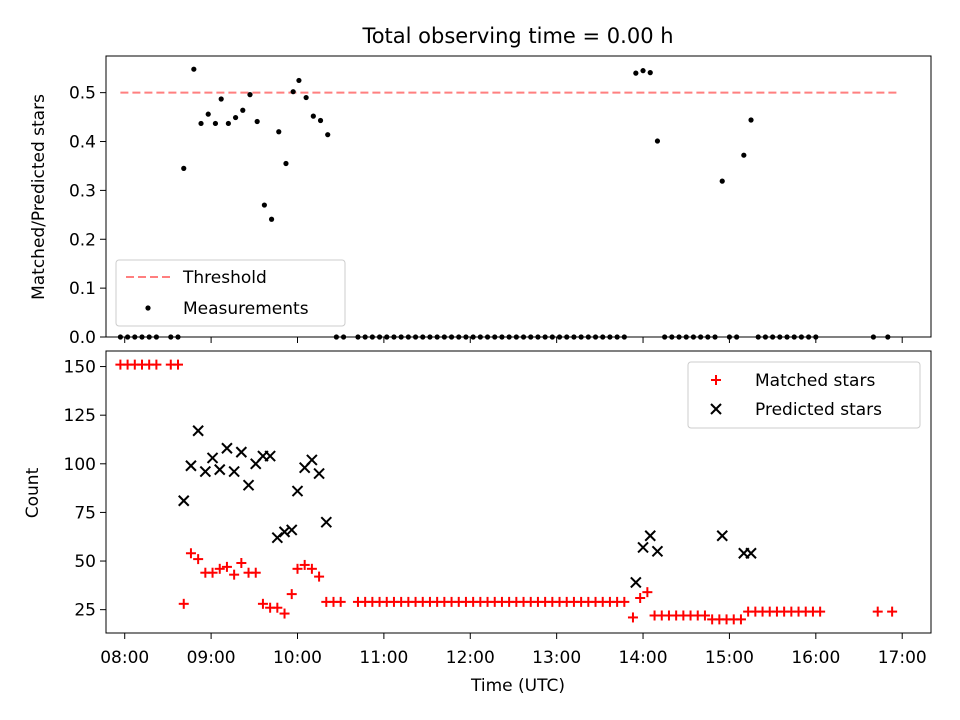 Image resolution: width=960 pixels, height=720 pixels. I want to click on count-legend-box, so click(804, 395).